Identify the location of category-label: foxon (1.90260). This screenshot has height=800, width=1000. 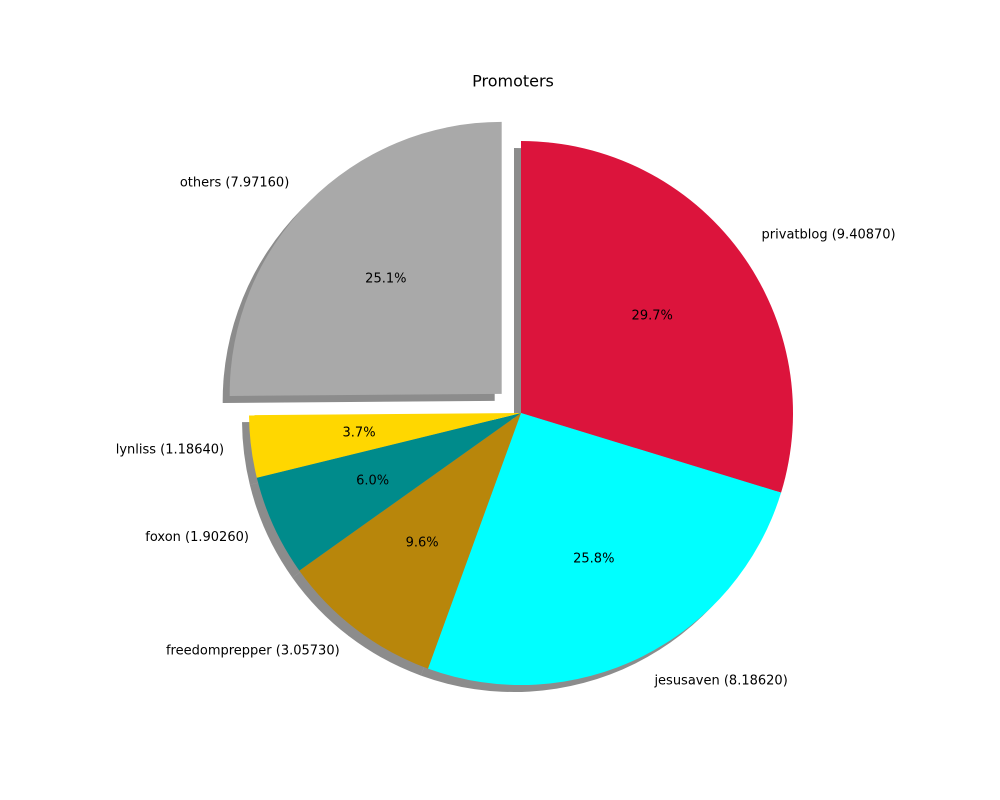
(197, 537).